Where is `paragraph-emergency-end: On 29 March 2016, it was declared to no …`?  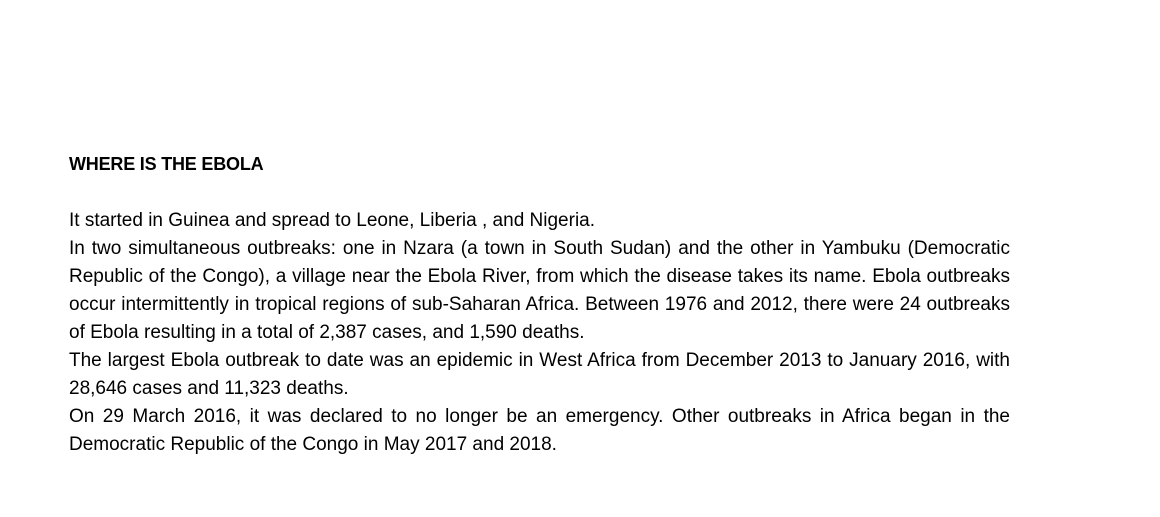
paragraph-emergency-end: On 29 March 2016, it was declared to no … is located at coordinates (539, 430).